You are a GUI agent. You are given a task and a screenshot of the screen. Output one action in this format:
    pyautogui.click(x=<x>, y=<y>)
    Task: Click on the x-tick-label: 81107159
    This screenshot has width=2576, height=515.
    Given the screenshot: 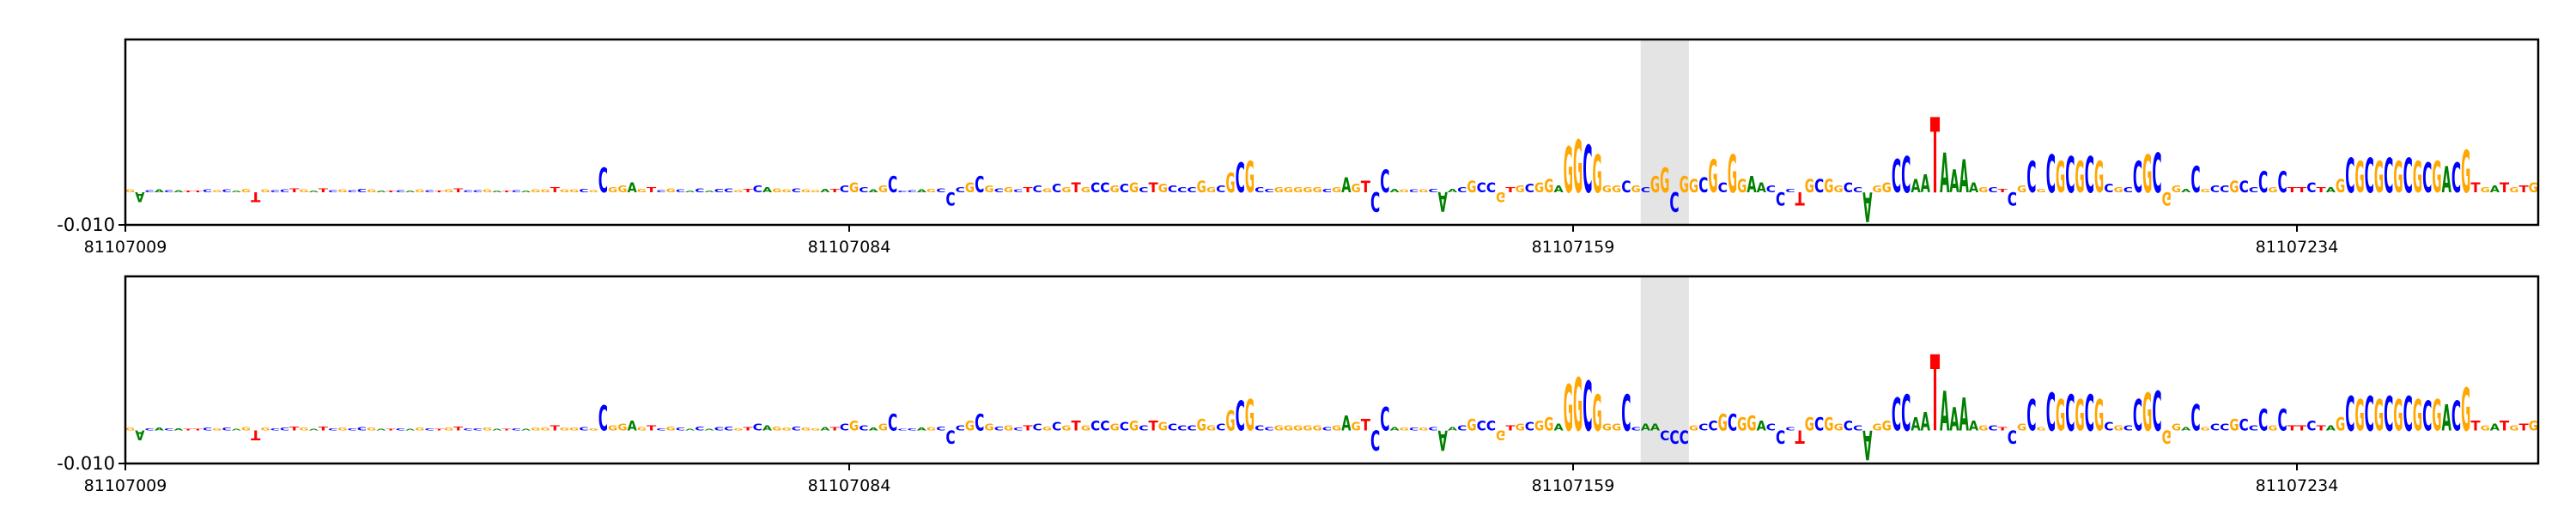 What is the action you would take?
    pyautogui.click(x=1573, y=247)
    